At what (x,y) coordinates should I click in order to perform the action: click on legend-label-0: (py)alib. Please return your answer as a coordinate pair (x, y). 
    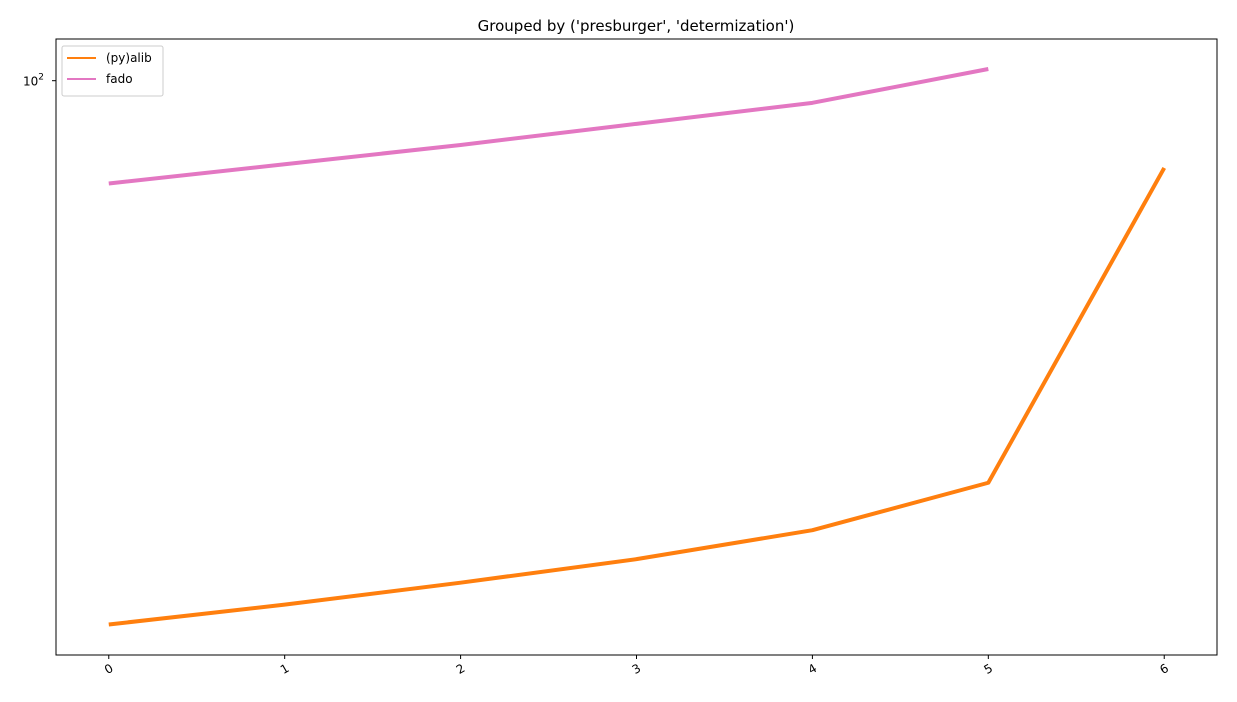
    Looking at the image, I should click on (129, 58).